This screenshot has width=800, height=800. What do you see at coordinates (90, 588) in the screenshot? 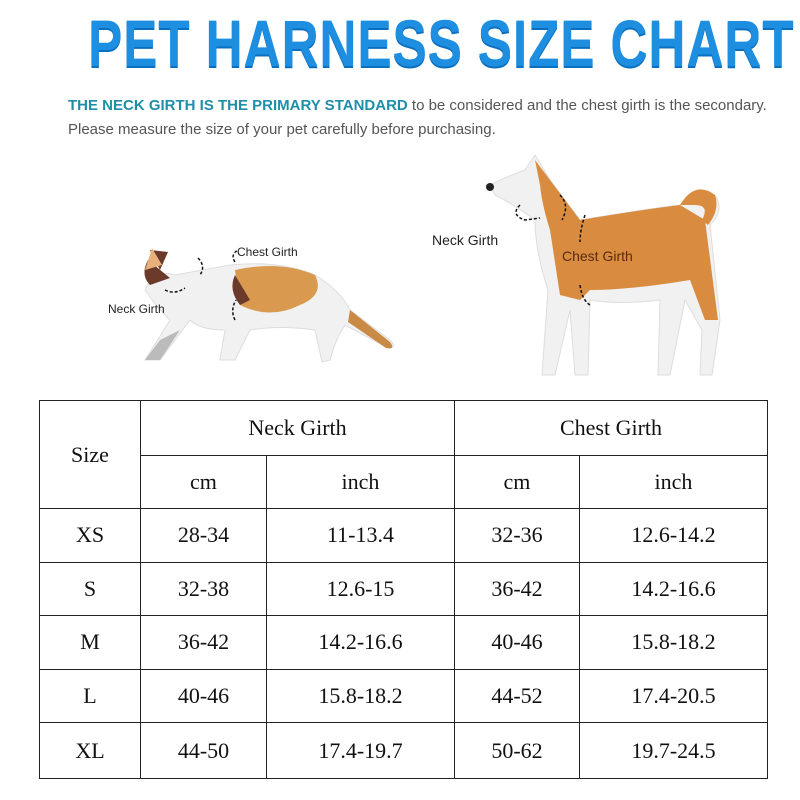
I see `size-cell: S` at bounding box center [90, 588].